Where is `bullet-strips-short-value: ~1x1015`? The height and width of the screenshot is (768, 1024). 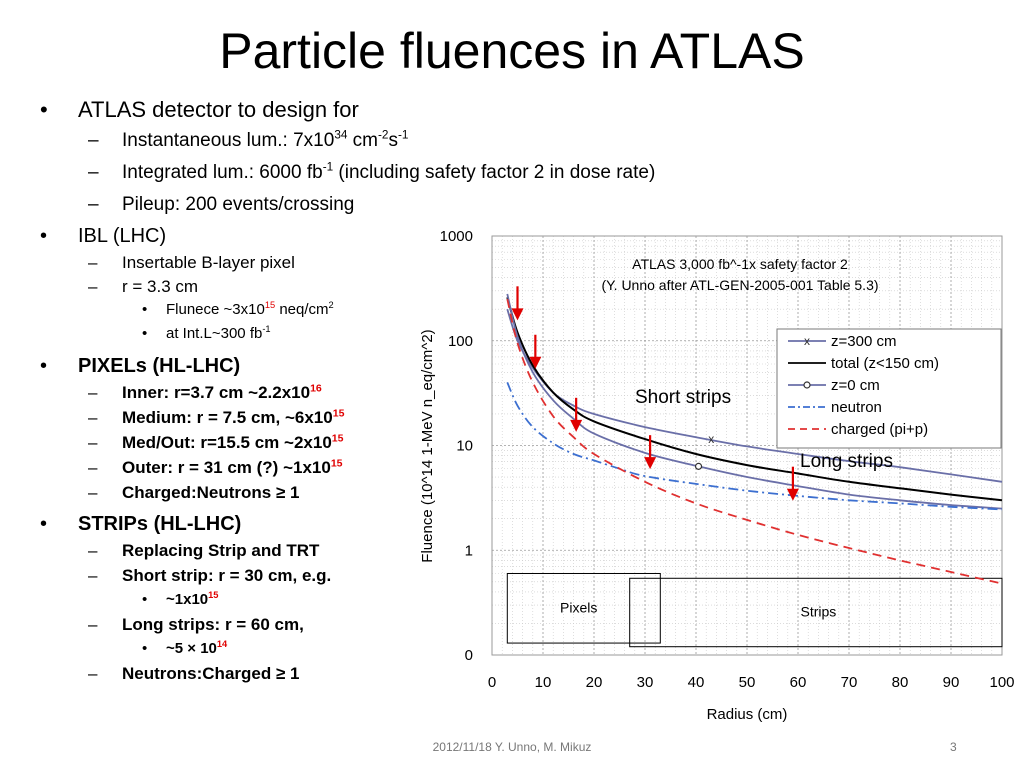 bullet-strips-short-value: ~1x1015 is located at coordinates (192, 599).